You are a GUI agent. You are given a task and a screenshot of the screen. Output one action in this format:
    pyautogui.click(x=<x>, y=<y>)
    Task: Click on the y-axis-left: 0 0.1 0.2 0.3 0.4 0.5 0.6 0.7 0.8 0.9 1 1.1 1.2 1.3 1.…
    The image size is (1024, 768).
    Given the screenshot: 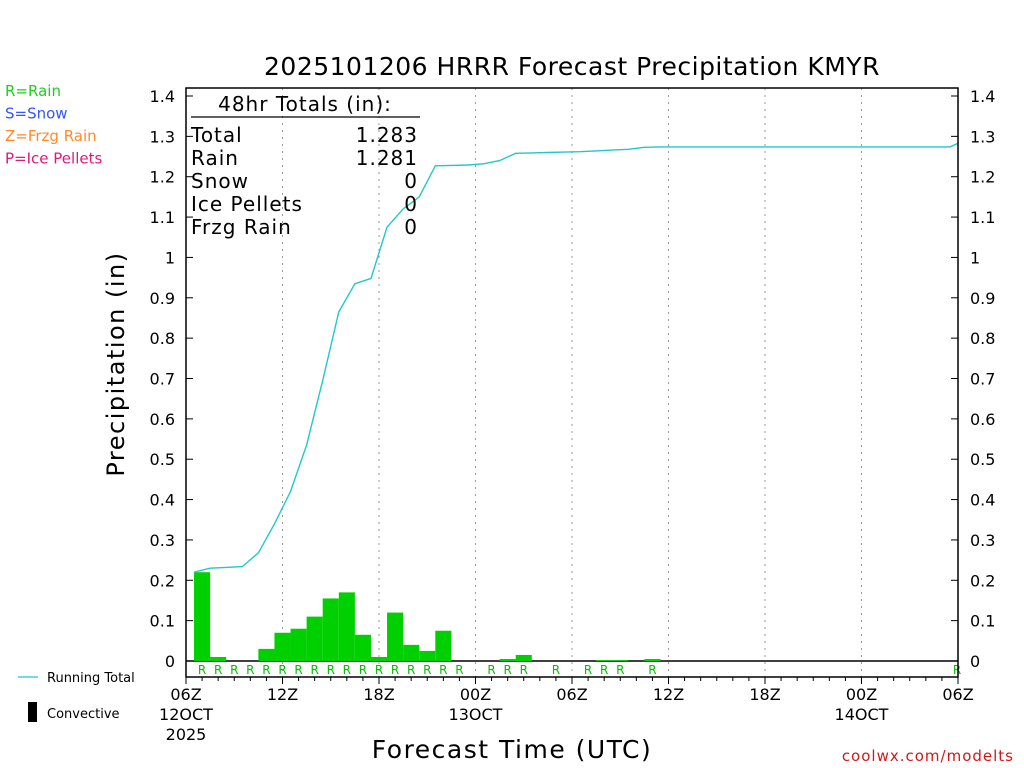 What is the action you would take?
    pyautogui.click(x=171, y=379)
    